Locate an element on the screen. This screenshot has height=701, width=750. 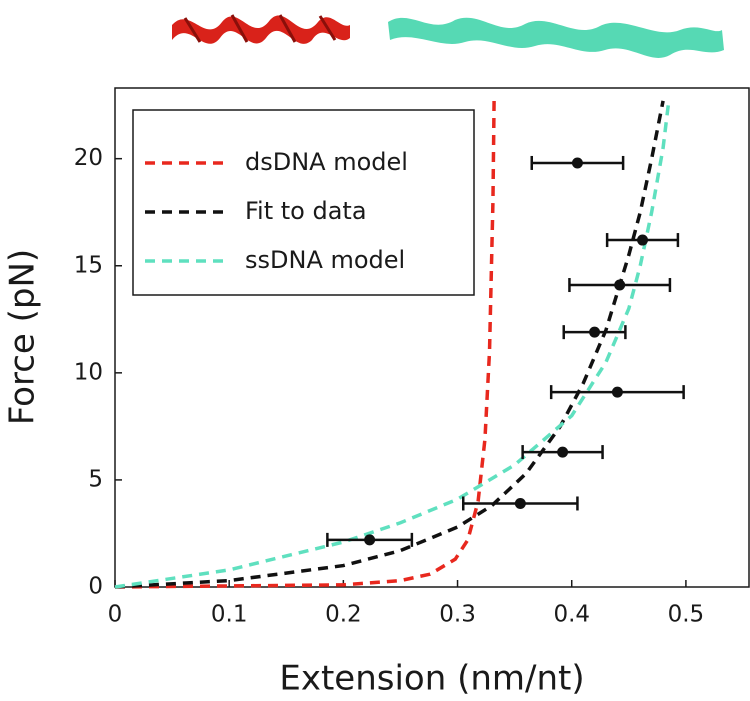
dsdna-structure-image is located at coordinates (261, 29).